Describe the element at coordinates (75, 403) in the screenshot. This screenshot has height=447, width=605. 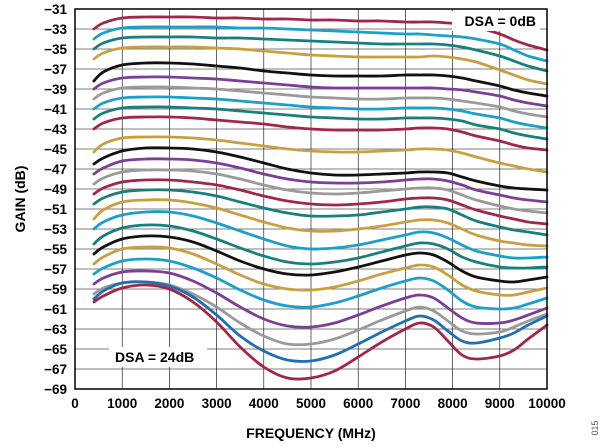
I see `x-tick-label: 0` at that location.